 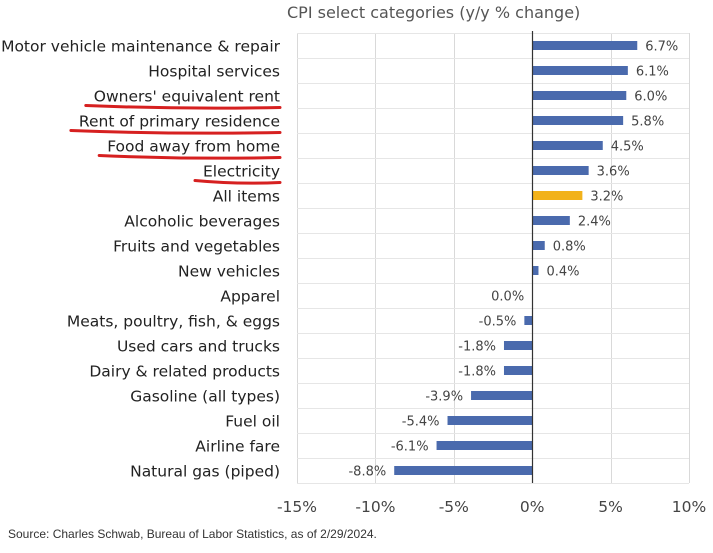 What do you see at coordinates (569, 247) in the screenshot?
I see `value-label-8: 0.8%` at bounding box center [569, 247].